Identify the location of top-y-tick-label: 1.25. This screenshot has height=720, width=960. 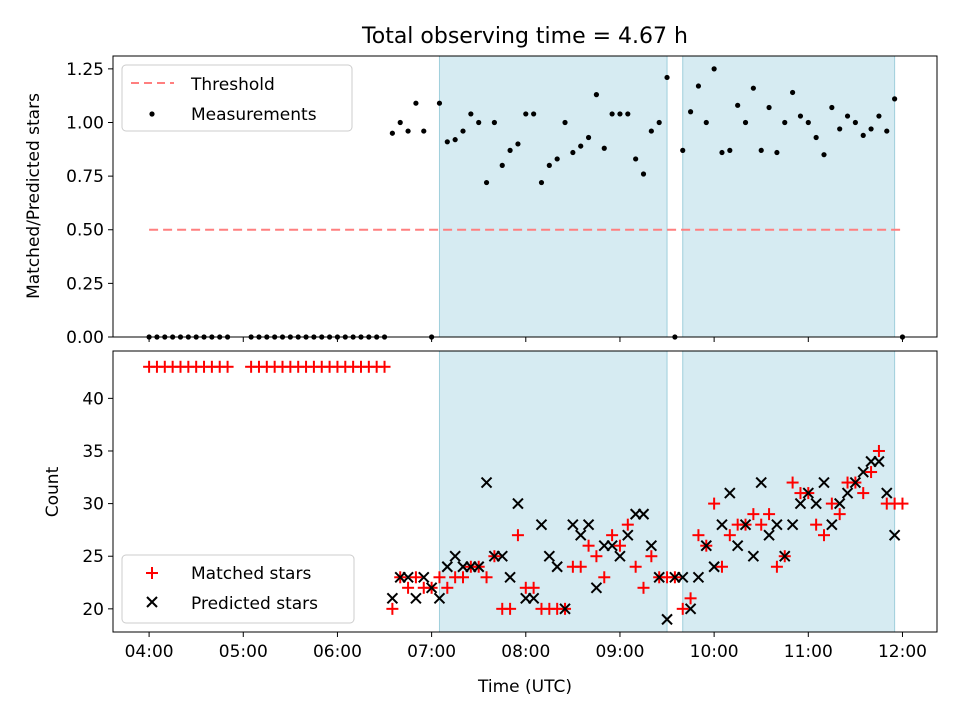
(85, 70).